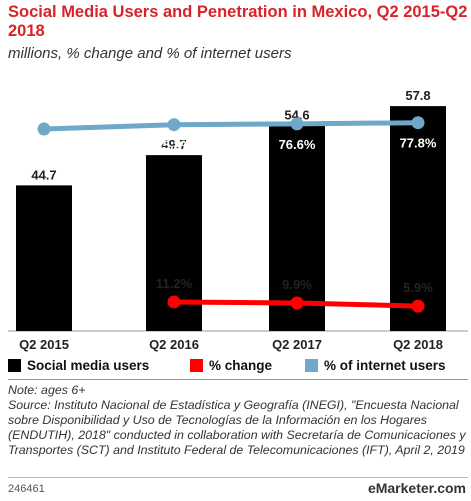  Describe the element at coordinates (416, 488) in the screenshot. I see `brand-logo: eMarketer.com` at that location.